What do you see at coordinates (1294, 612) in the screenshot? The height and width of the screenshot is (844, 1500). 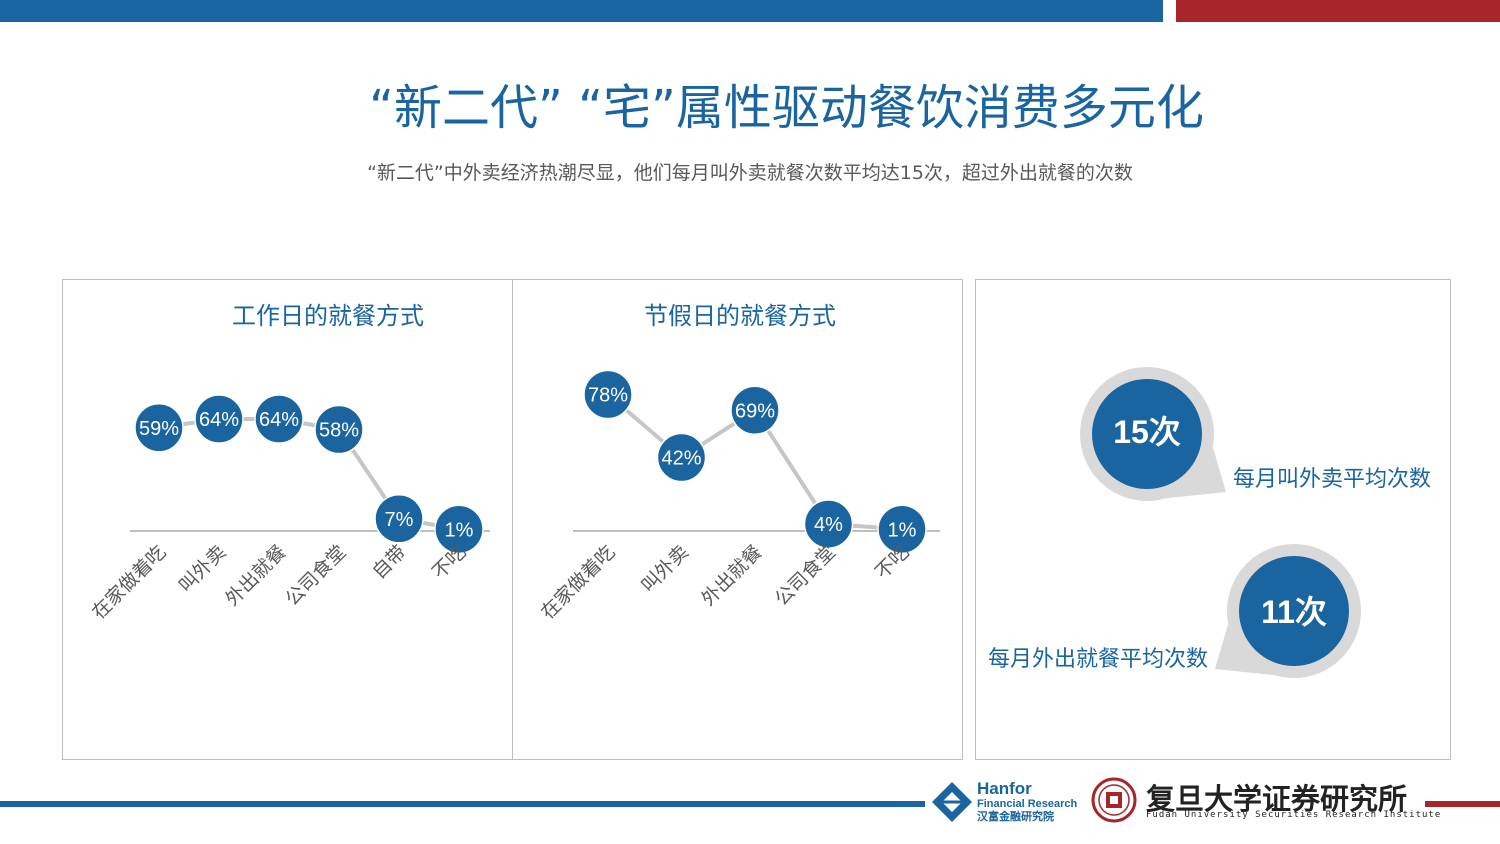 I see `stat-dine-out-value: 11次` at bounding box center [1294, 612].